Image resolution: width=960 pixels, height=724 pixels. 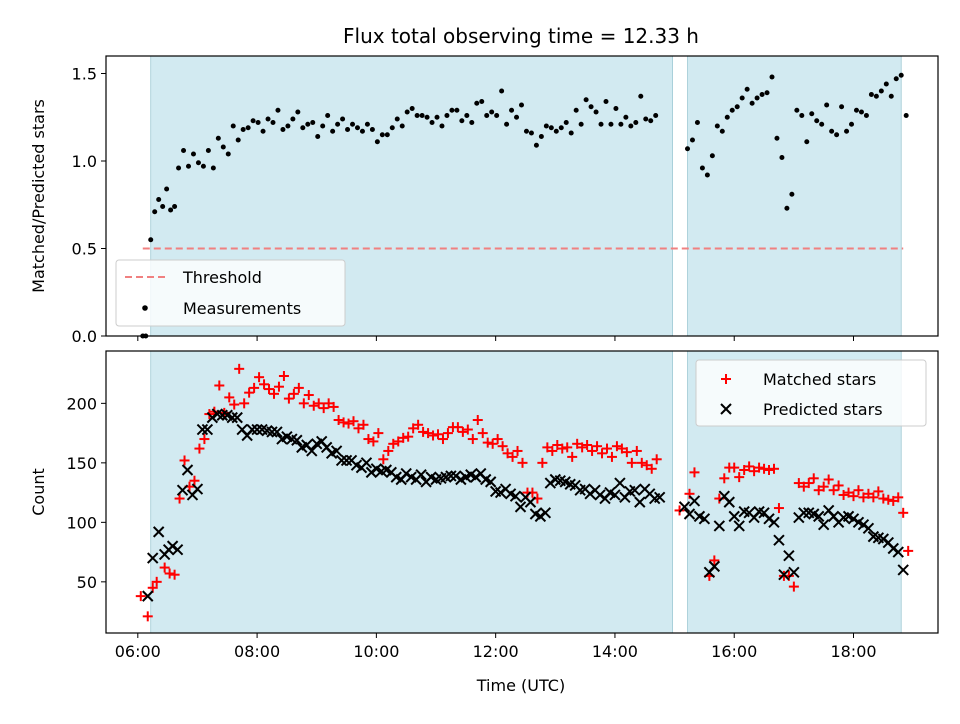 I want to click on y-tick-label: 1.0, so click(x=84, y=161).